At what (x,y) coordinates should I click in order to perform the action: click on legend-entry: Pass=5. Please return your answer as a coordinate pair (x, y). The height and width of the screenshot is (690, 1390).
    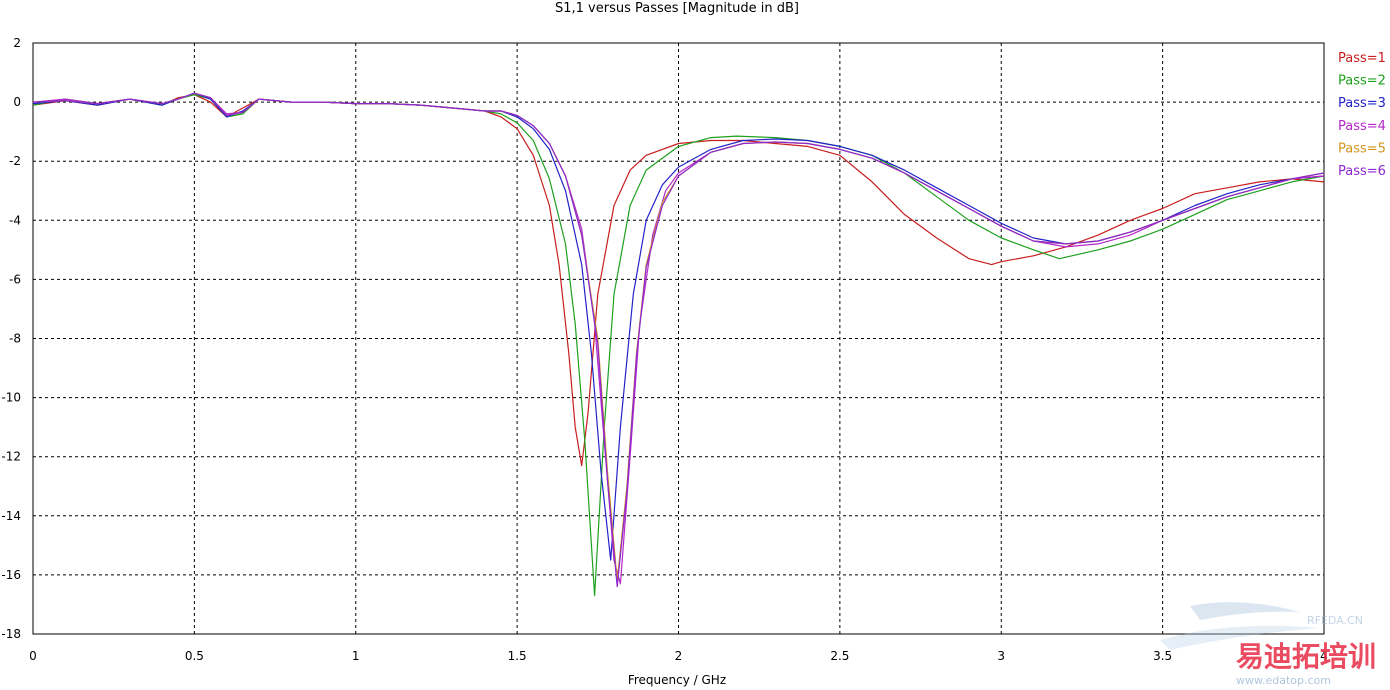
    Looking at the image, I should click on (1362, 148).